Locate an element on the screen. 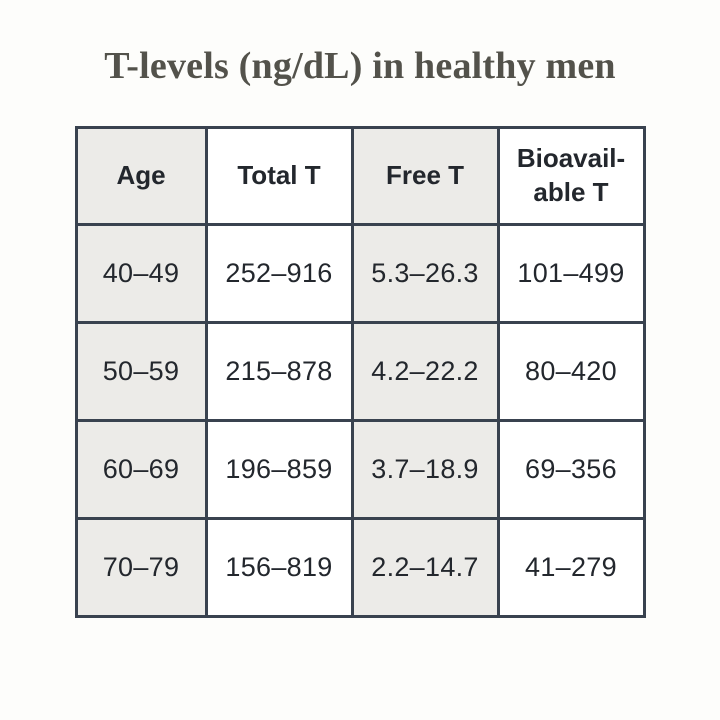  cell-total-t: 252–916 is located at coordinates (279, 273).